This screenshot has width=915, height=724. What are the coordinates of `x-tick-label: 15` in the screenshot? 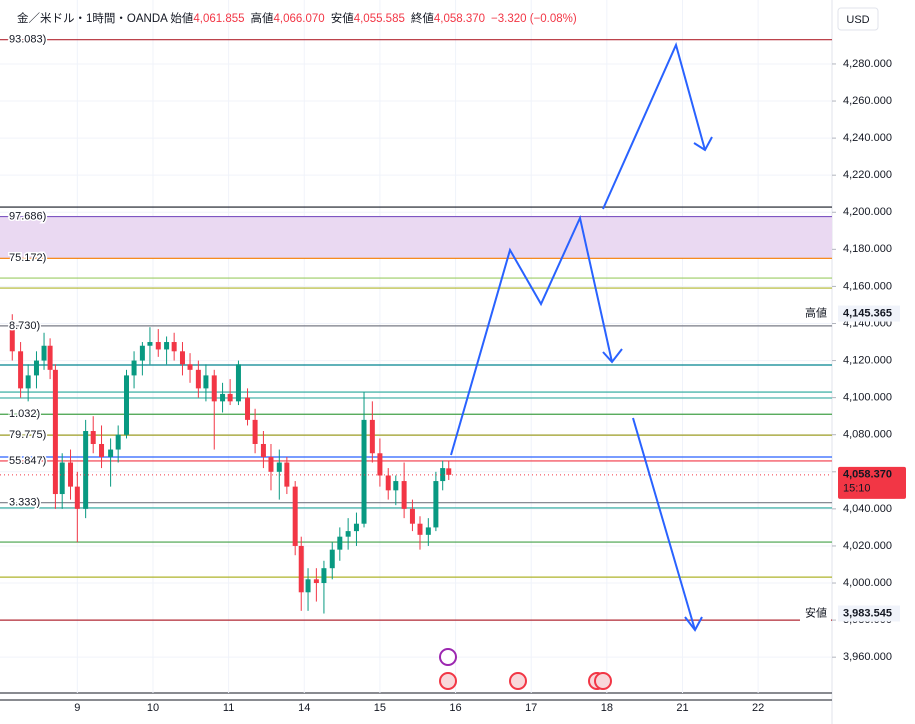 It's located at (380, 708).